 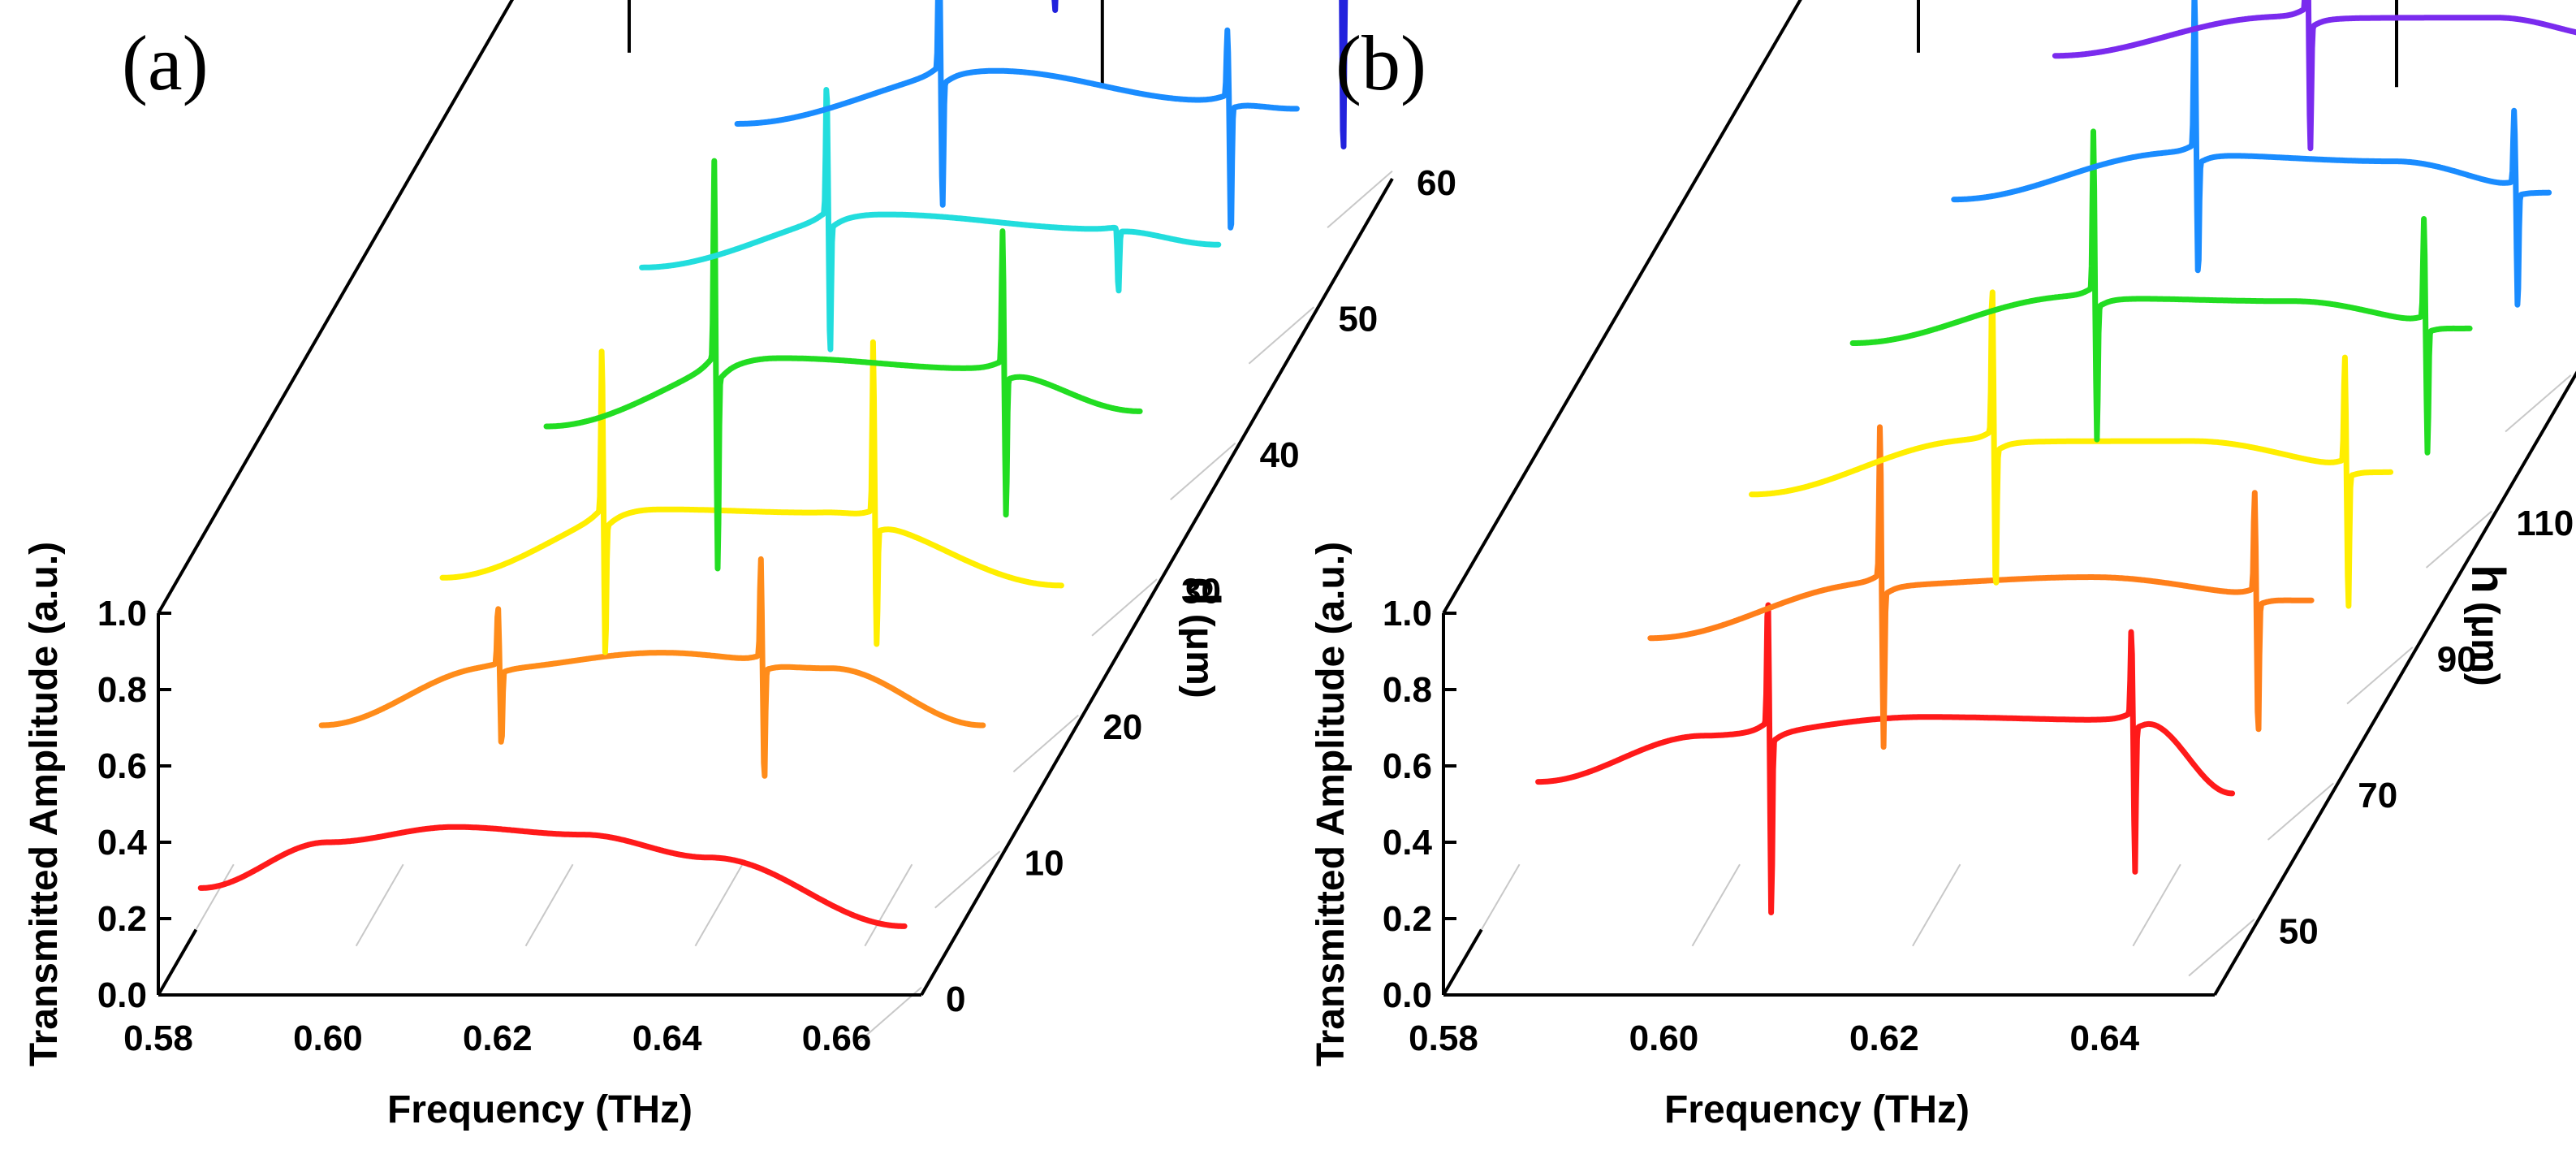 I want to click on z-axis-title: h (μm), so click(x=2488, y=624).